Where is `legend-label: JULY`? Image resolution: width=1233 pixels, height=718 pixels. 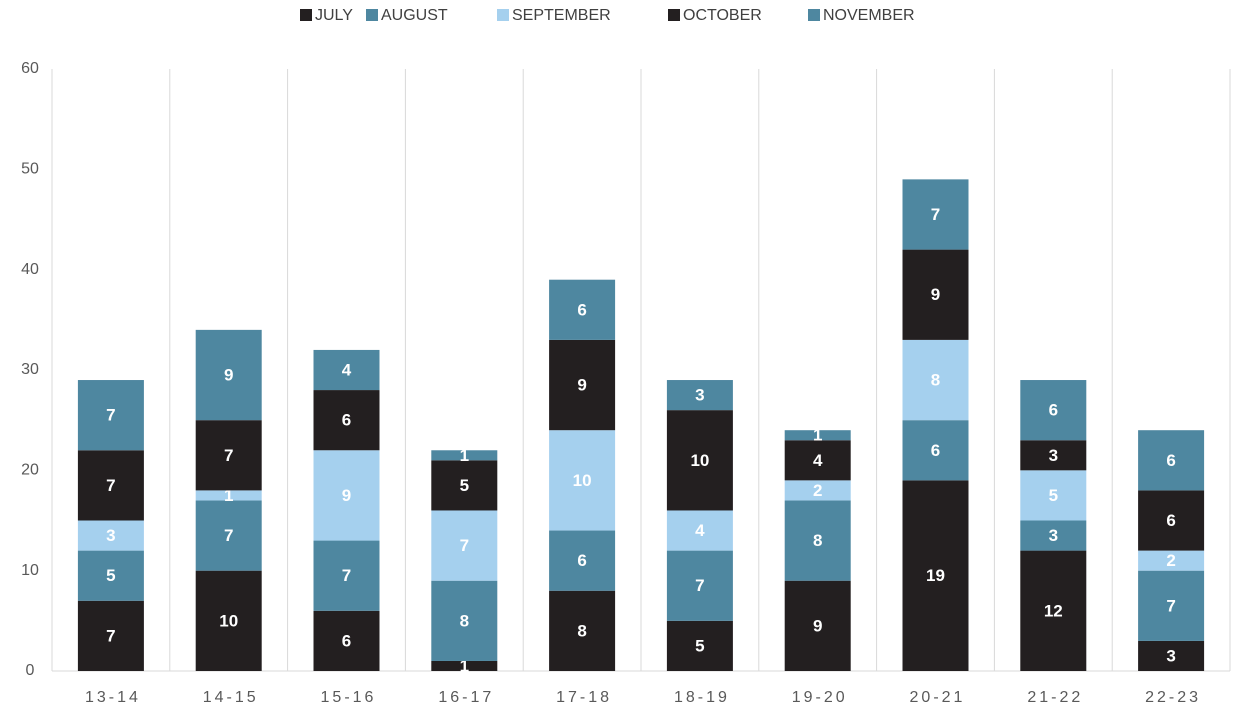 legend-label: JULY is located at coordinates (334, 15).